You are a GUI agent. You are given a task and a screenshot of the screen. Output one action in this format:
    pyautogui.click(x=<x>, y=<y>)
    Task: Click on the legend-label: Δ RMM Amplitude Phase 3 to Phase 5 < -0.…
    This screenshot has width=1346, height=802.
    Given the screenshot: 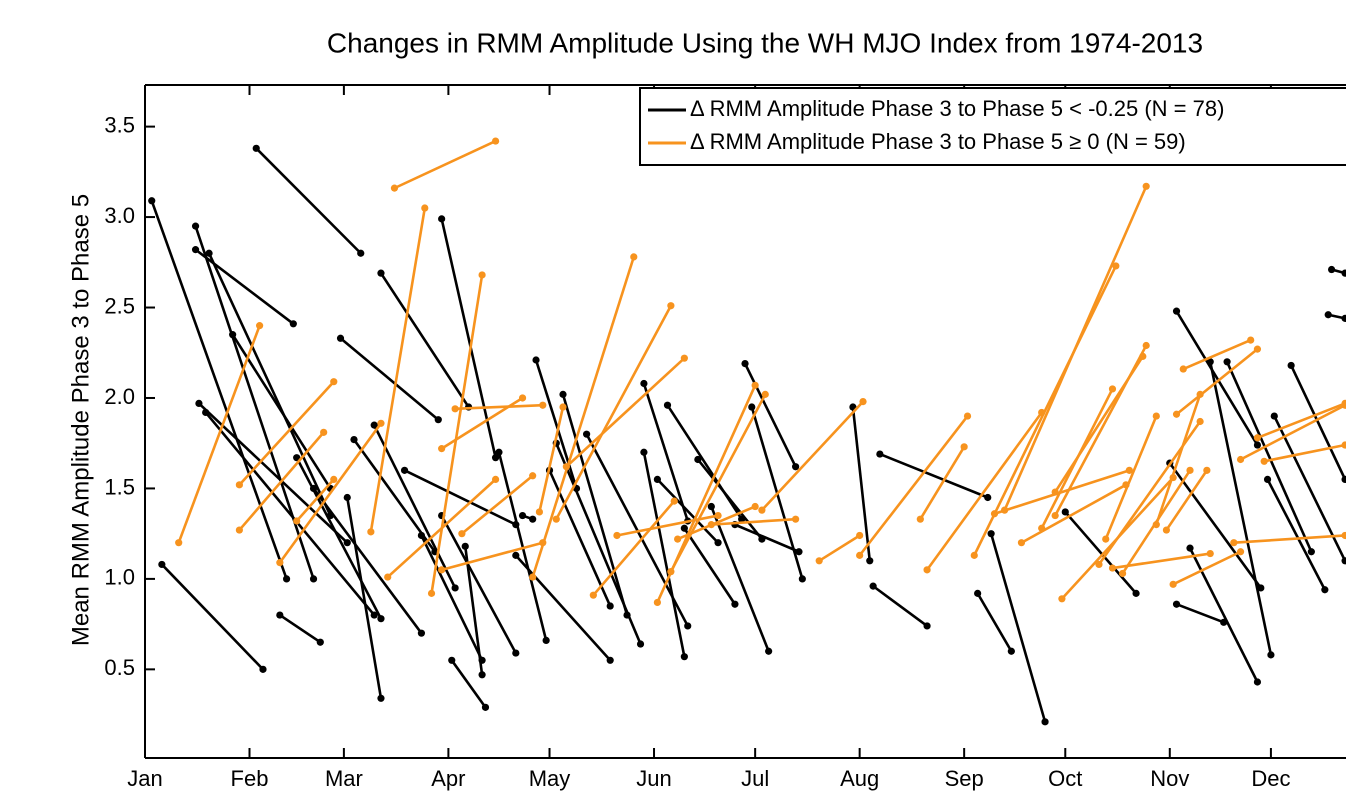 What is the action you would take?
    pyautogui.click(x=957, y=108)
    